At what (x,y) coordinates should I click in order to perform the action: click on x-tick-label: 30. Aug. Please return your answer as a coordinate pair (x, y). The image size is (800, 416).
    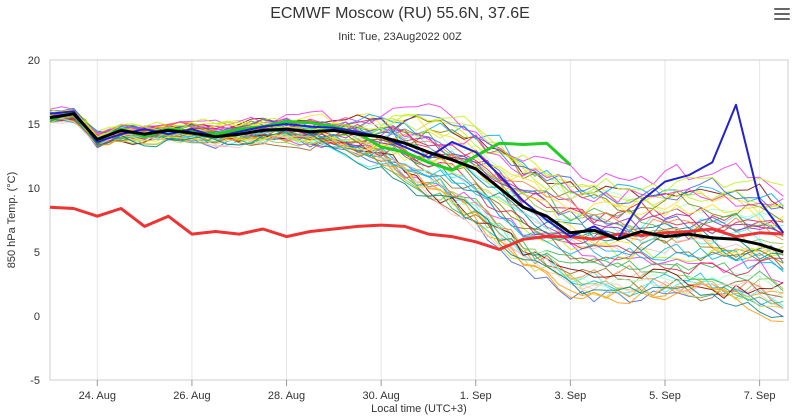
    Looking at the image, I should click on (380, 396).